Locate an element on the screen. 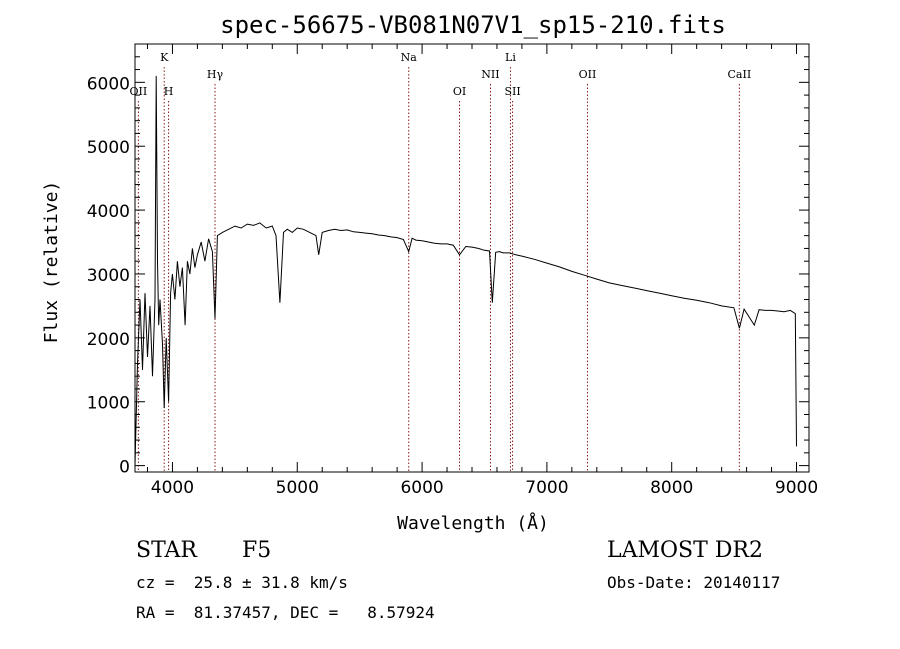  x-tick-label: 6000 is located at coordinates (421, 488).